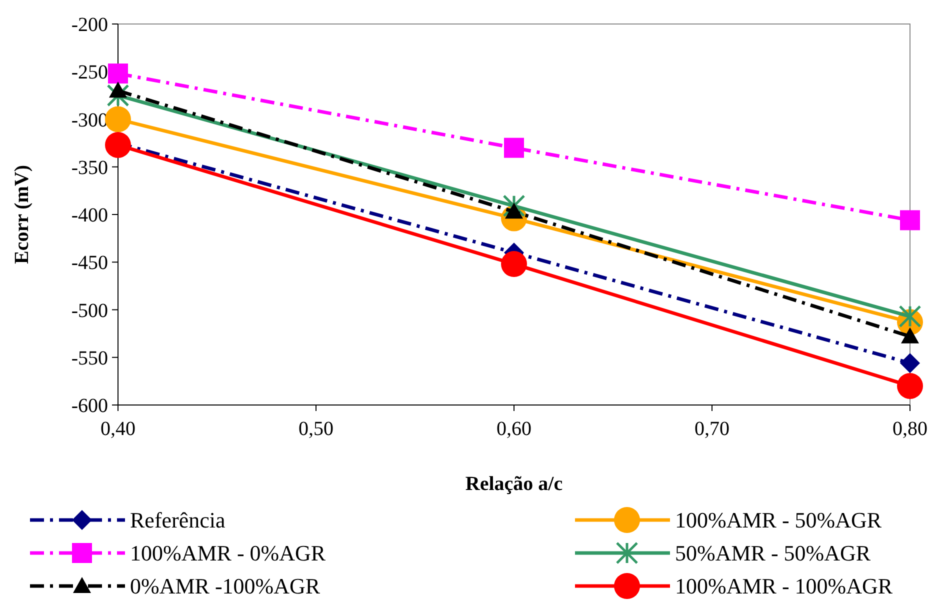 Image resolution: width=935 pixels, height=605 pixels. Describe the element at coordinates (89, 25) in the screenshot. I see `y-tick-label: -200` at that location.